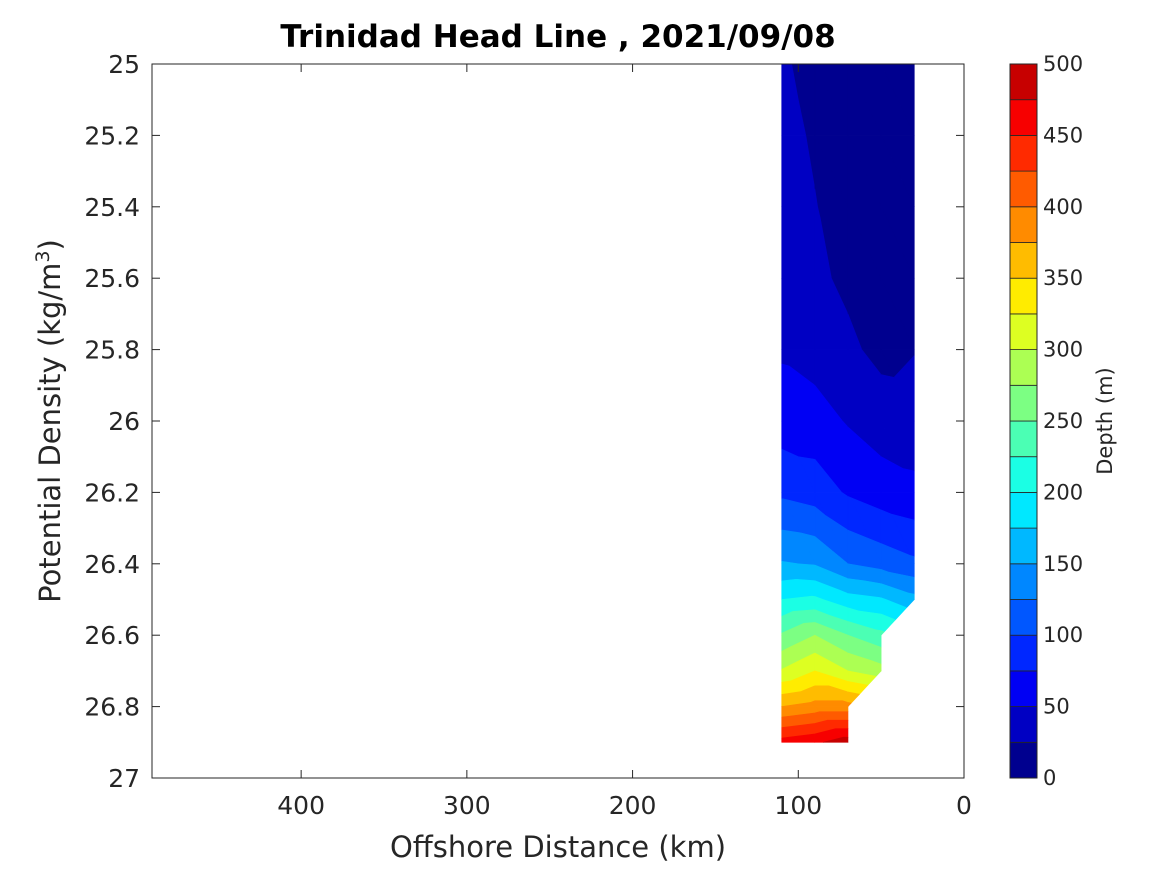 The height and width of the screenshot is (875, 1167). I want to click on colorbar-tick-label: 350, so click(1063, 278).